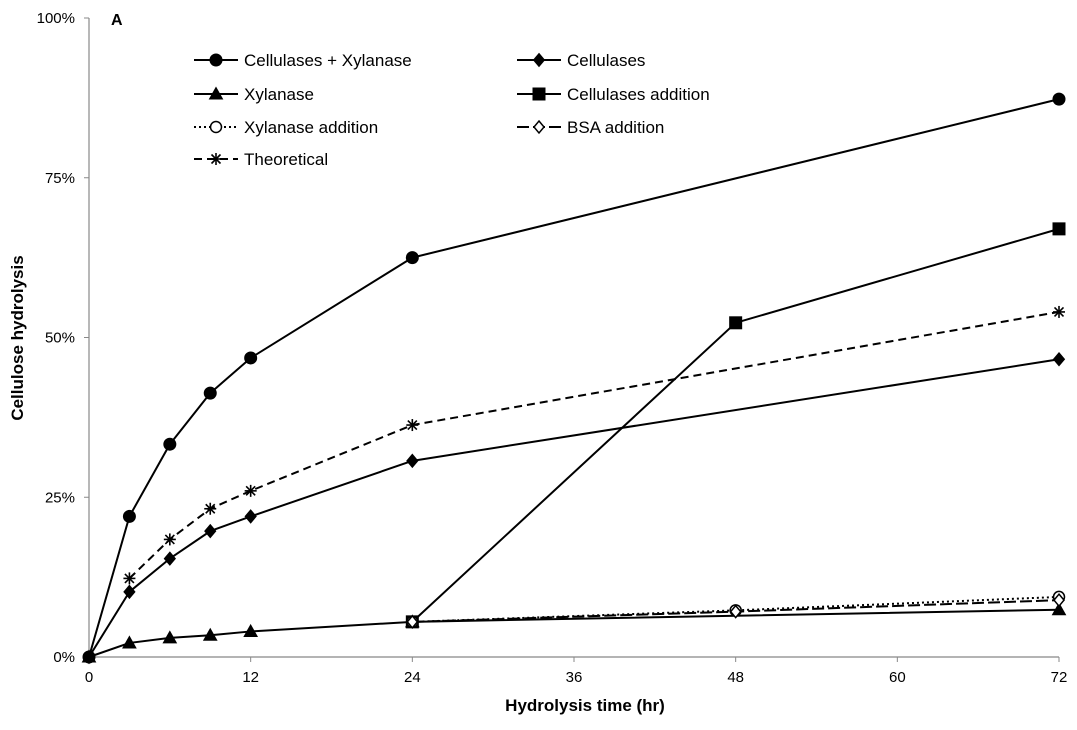 Image resolution: width=1077 pixels, height=730 pixels. I want to click on legend-item-bsa-addition: BSA addition, so click(590, 127).